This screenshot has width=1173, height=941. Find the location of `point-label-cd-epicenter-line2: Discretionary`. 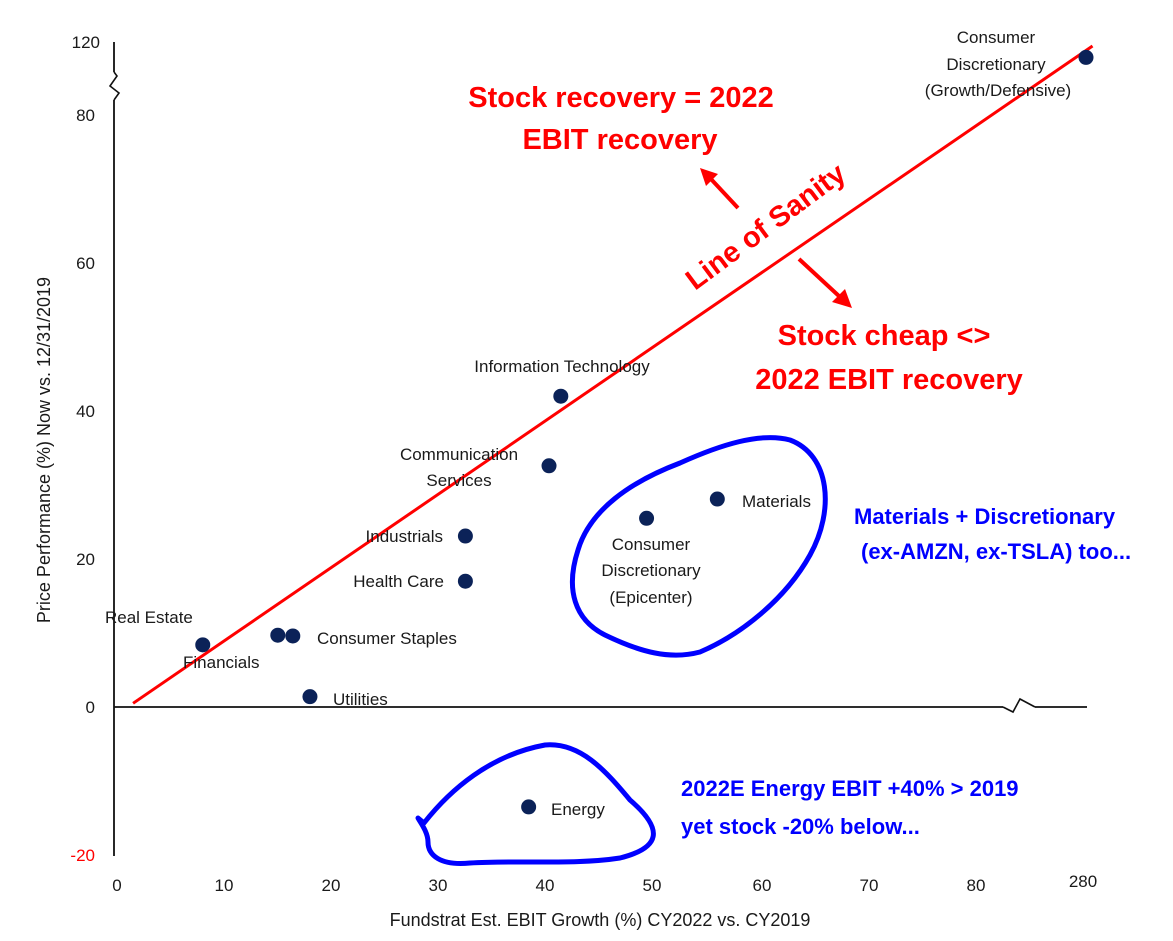

point-label-cd-epicenter-line2: Discretionary is located at coordinates (651, 570).